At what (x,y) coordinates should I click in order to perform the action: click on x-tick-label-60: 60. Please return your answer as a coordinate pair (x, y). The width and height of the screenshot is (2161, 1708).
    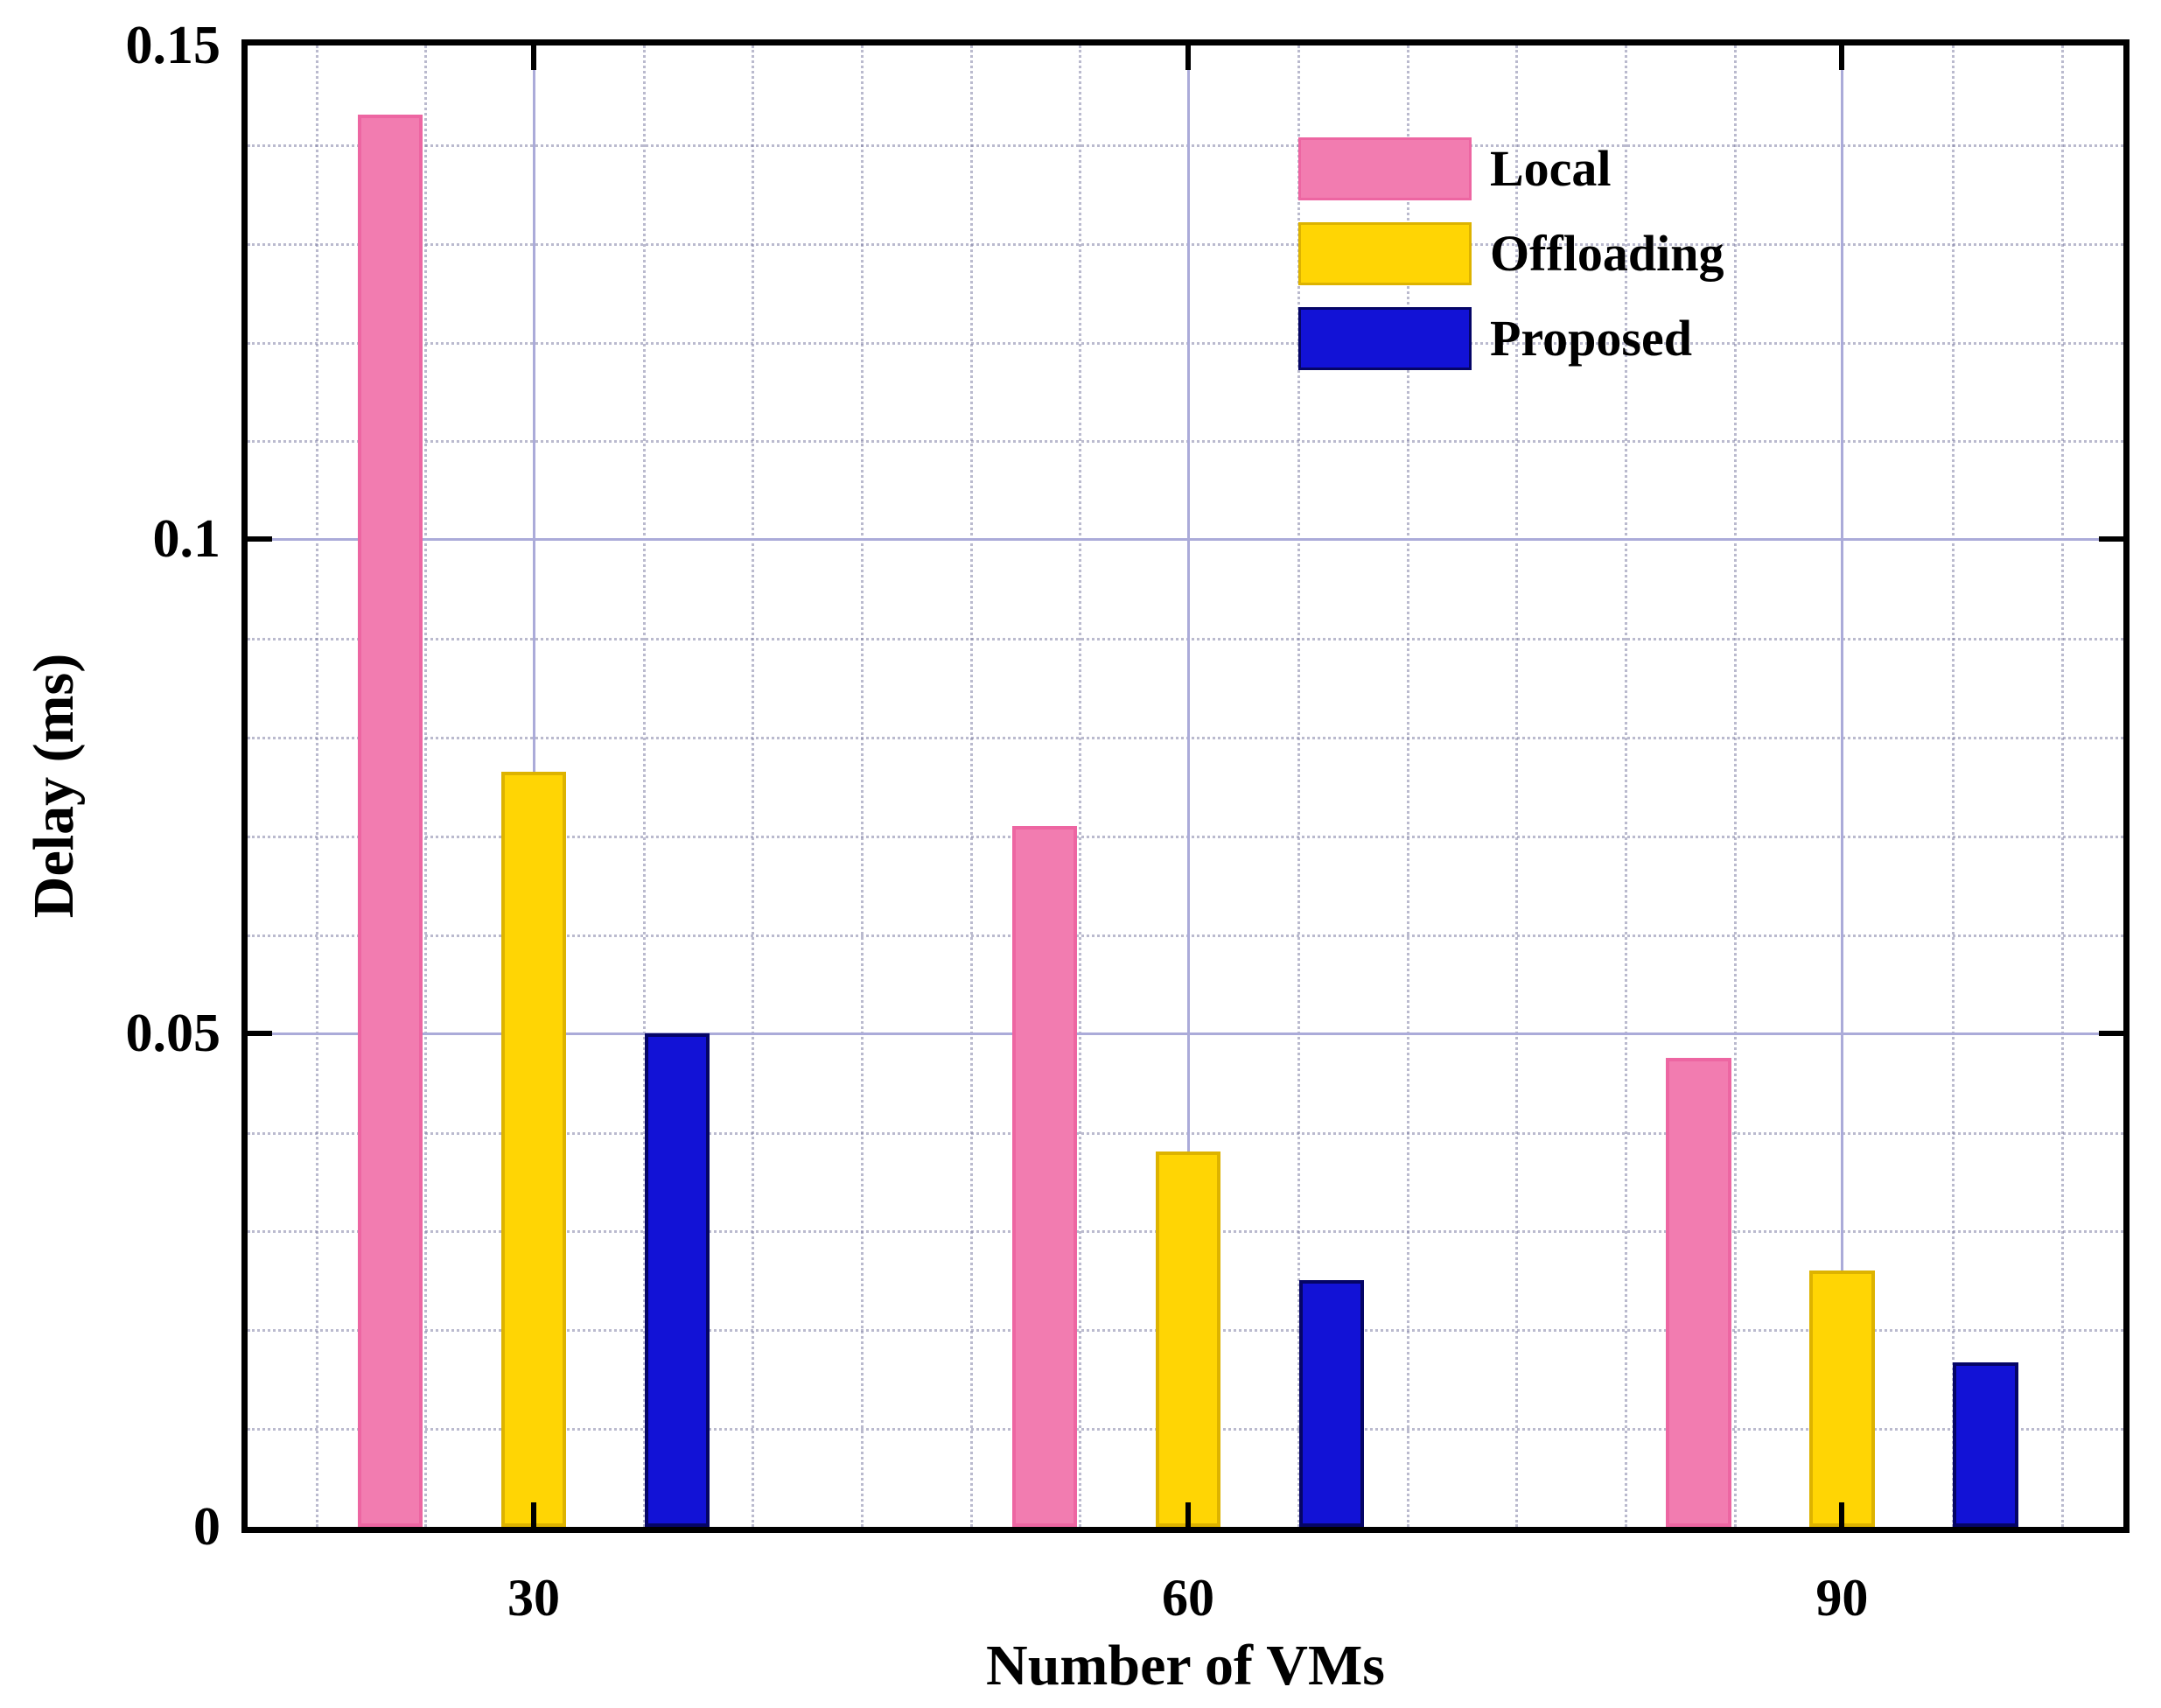
    Looking at the image, I should click on (1188, 1598).